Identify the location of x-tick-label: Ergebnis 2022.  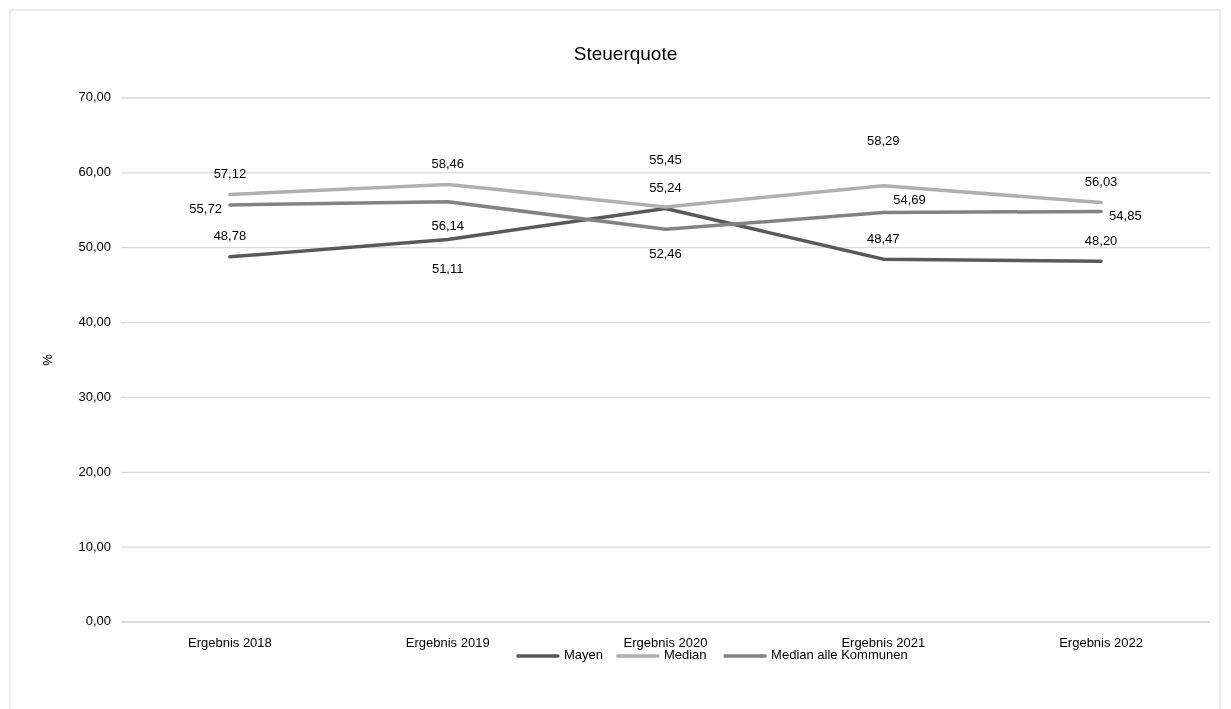
(1101, 642).